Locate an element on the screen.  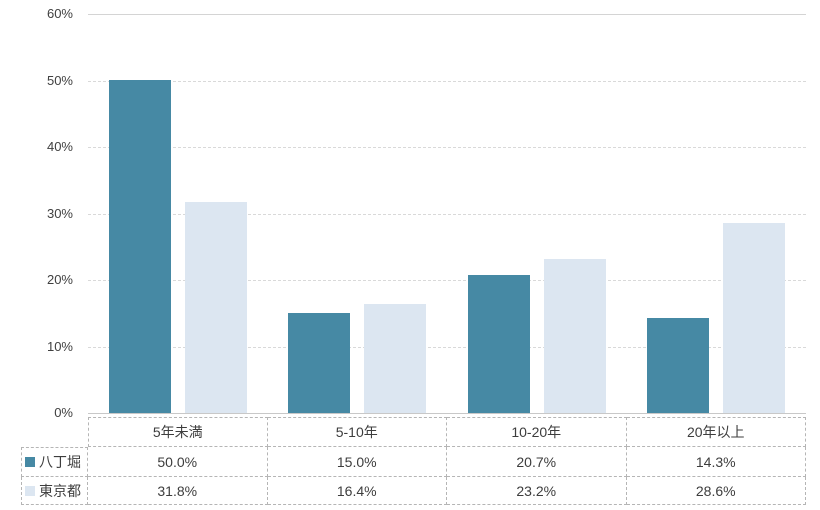
value-cell-series1-2: 15.0% is located at coordinates (357, 462).